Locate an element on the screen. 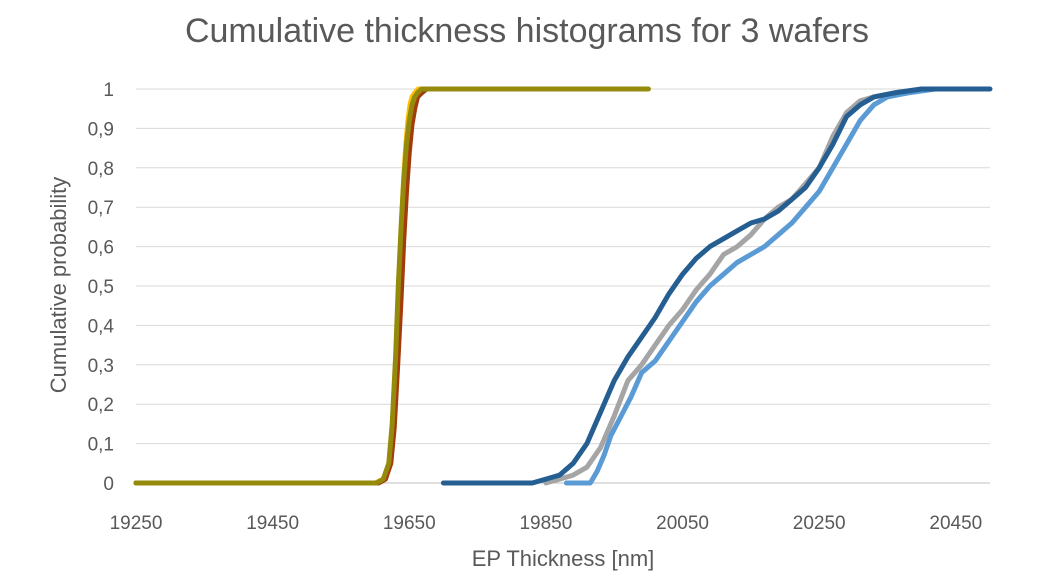 This screenshot has height=588, width=1047. x-tick-label: 20450 is located at coordinates (955, 523).